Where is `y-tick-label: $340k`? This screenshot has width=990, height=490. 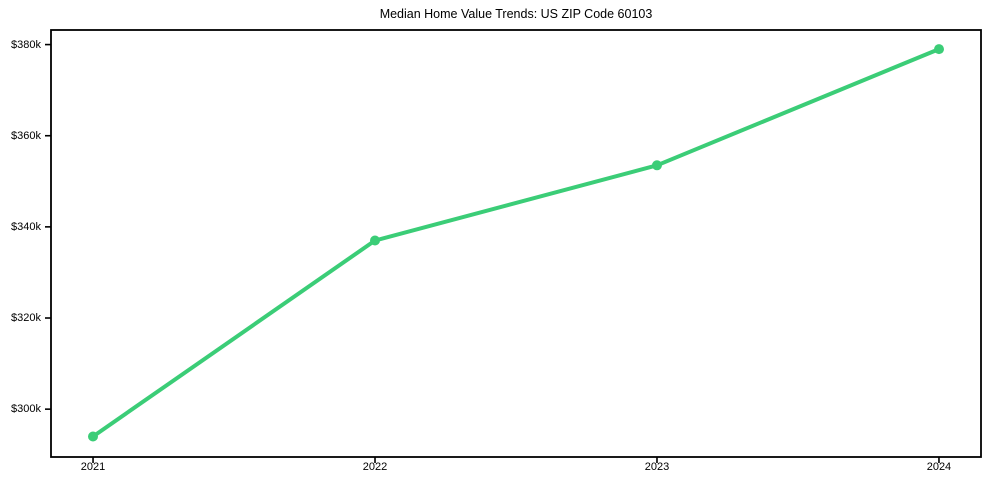
y-tick-label: $340k is located at coordinates (26, 226).